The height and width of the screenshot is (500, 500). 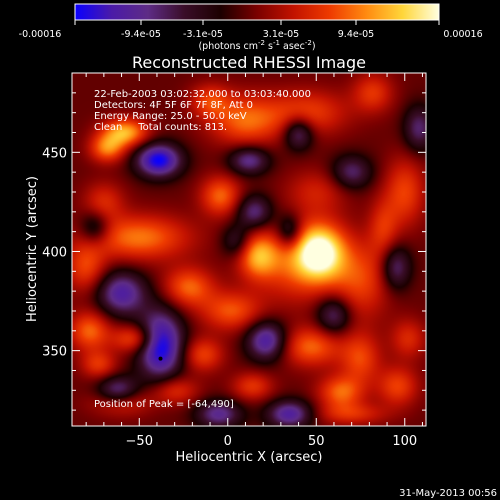 What do you see at coordinates (404, 441) in the screenshot?
I see `x-tick-label-3: 100` at bounding box center [404, 441].